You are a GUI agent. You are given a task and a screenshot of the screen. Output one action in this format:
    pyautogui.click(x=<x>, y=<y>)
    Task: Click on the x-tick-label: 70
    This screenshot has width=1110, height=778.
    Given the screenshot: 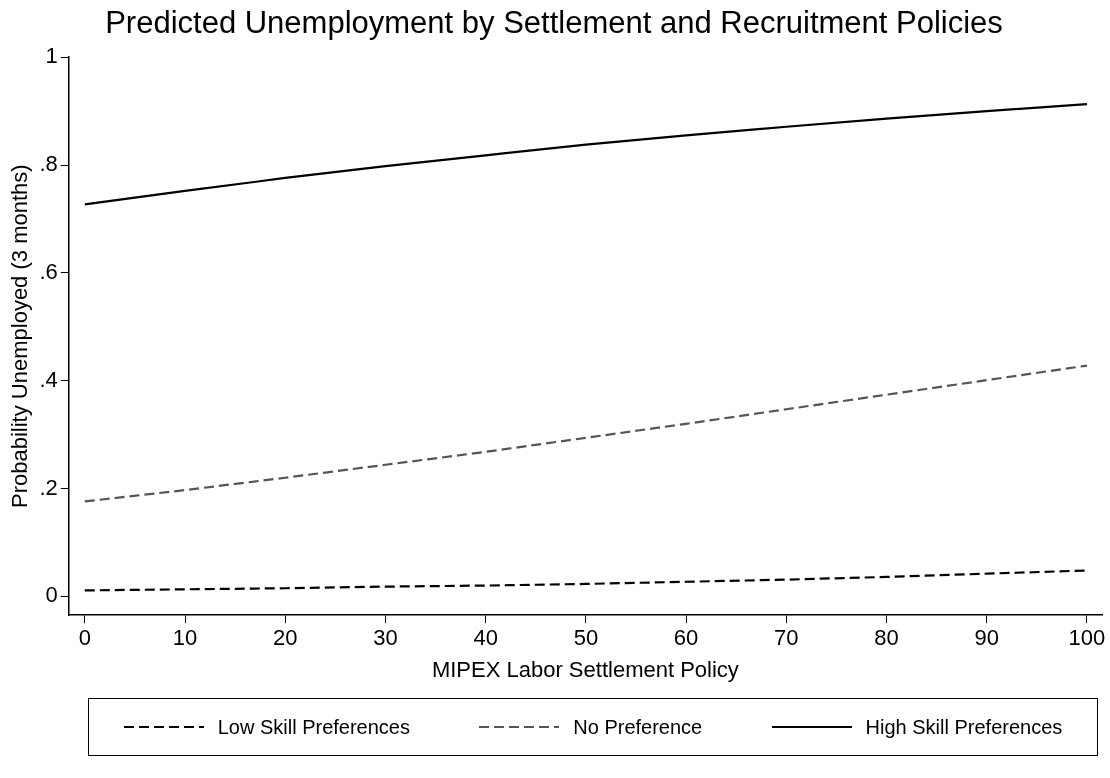 What is the action you would take?
    pyautogui.click(x=786, y=638)
    